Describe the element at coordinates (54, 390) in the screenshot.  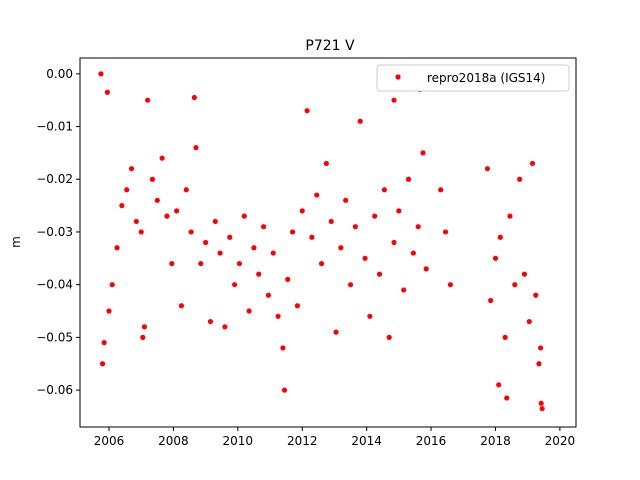
I see `y-tick-label: −0.06` at that location.